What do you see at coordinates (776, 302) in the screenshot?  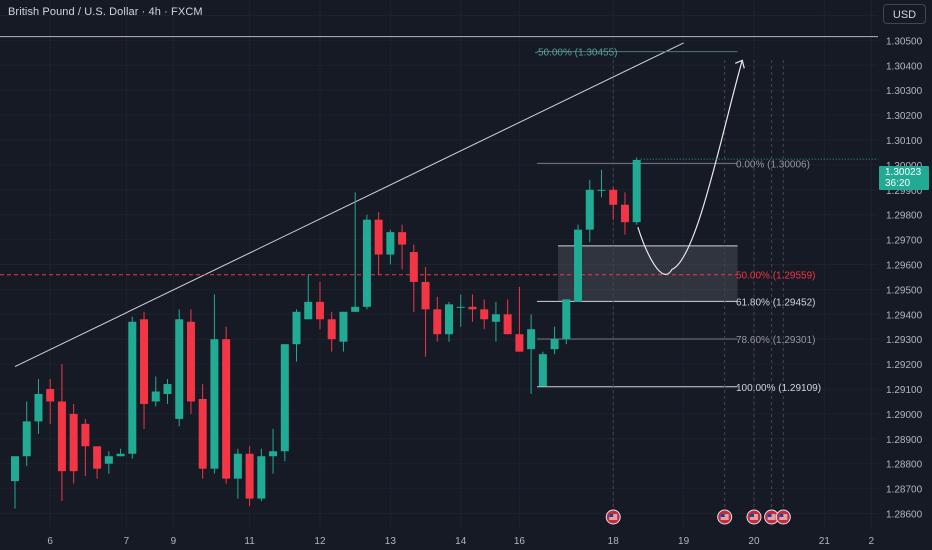 I see `fib-level-label: 61.80% (1.29452)` at bounding box center [776, 302].